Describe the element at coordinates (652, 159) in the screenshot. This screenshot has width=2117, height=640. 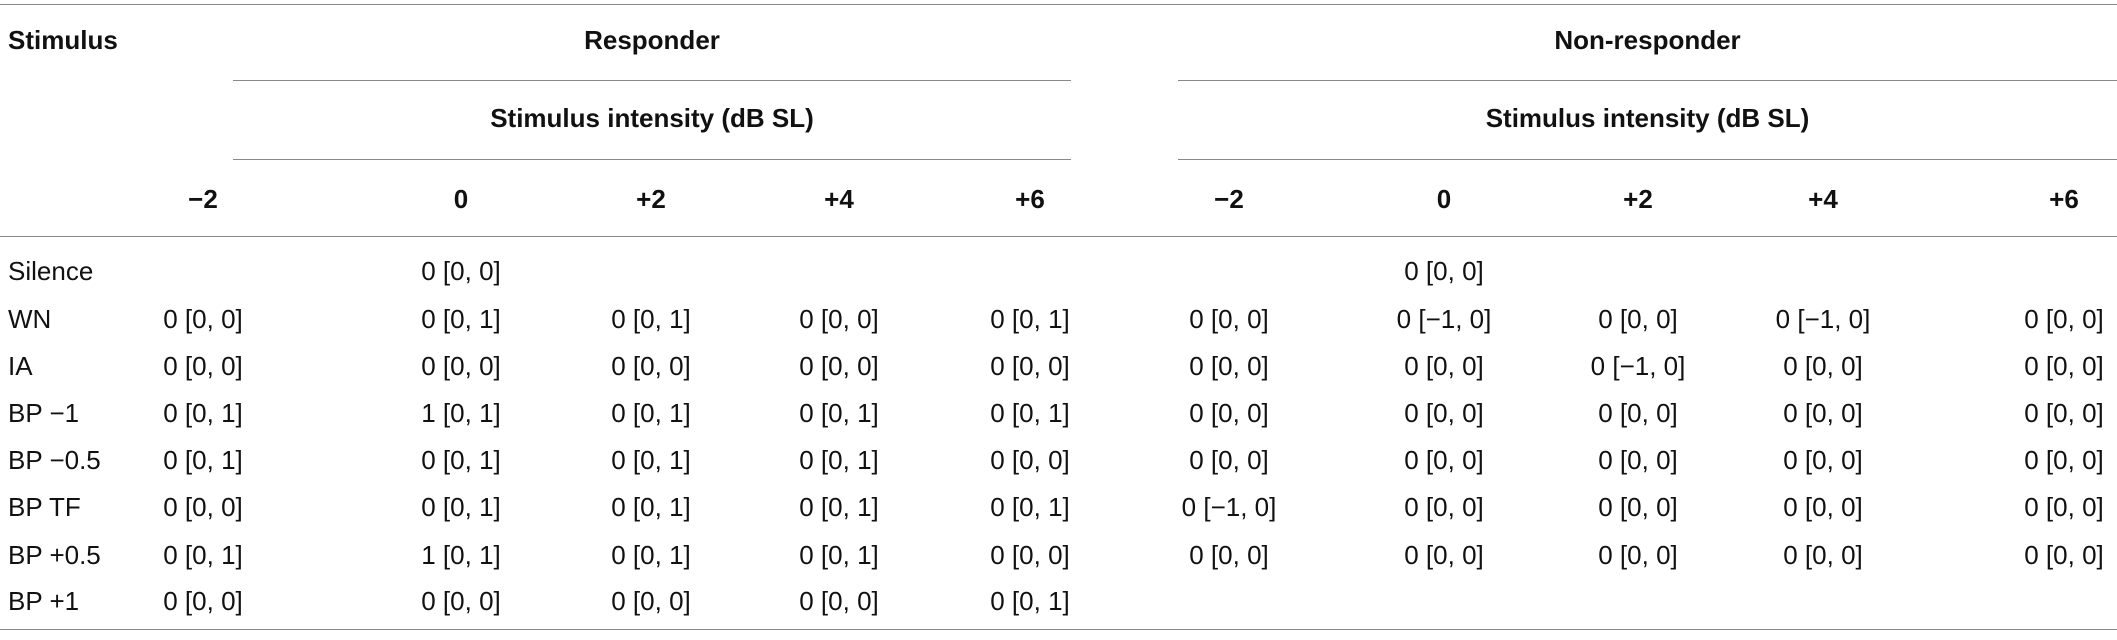
I see `responder-subheader-rule` at that location.